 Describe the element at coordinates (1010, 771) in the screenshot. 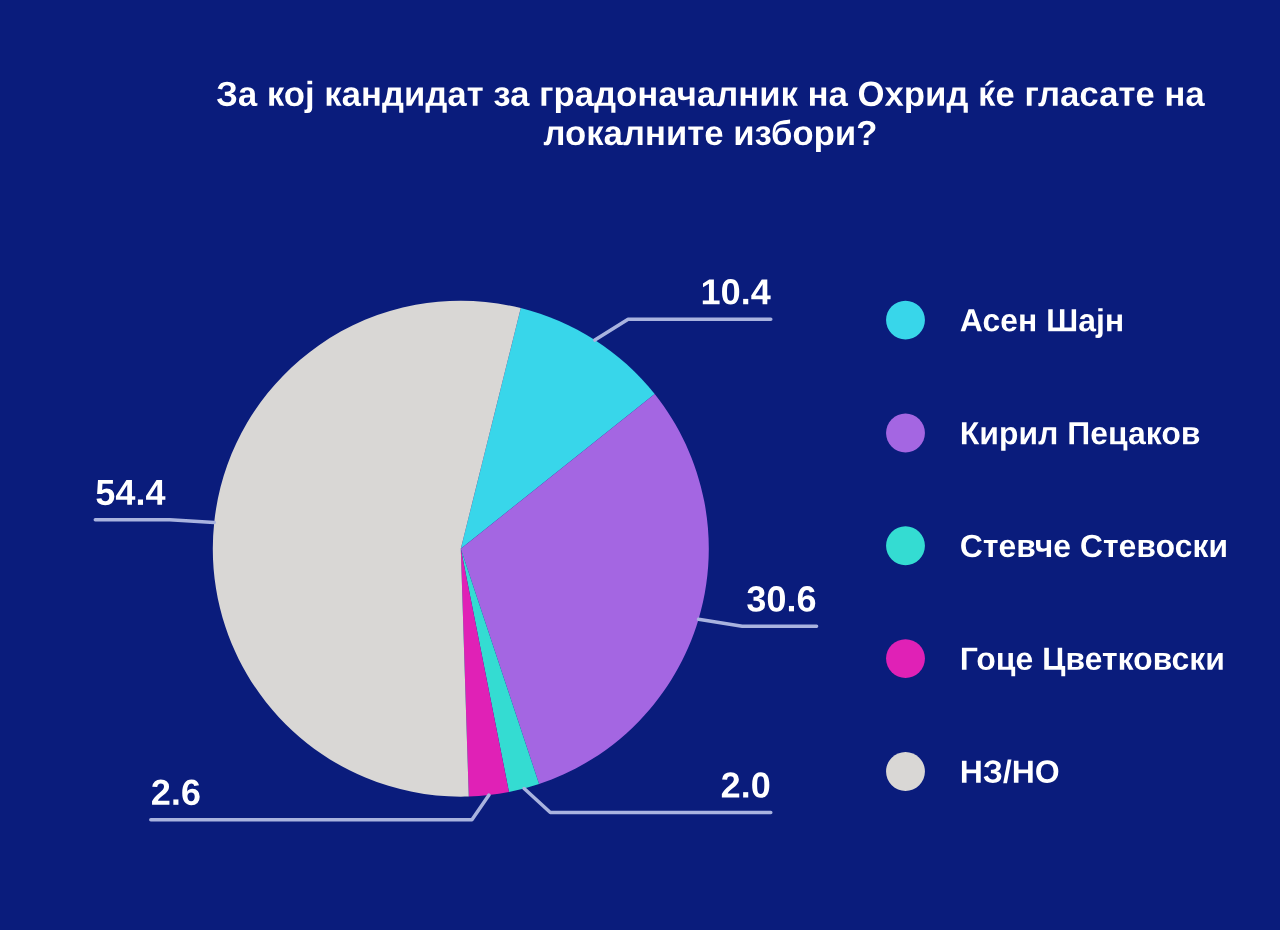

I see `legend-label: НЗ/НО` at that location.